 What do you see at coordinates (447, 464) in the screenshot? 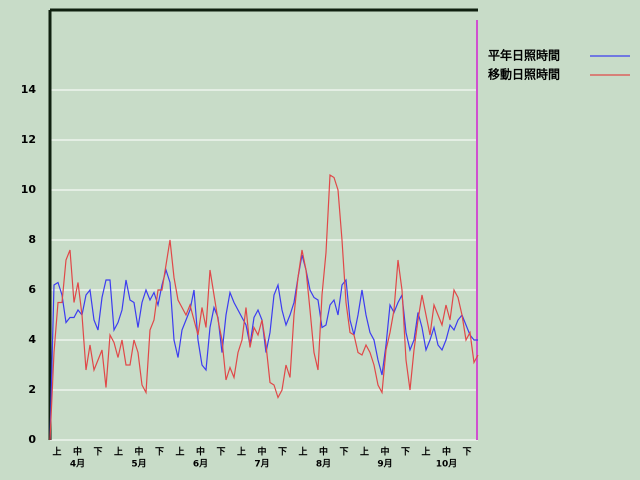
I see `month-label: 10月` at bounding box center [447, 464].